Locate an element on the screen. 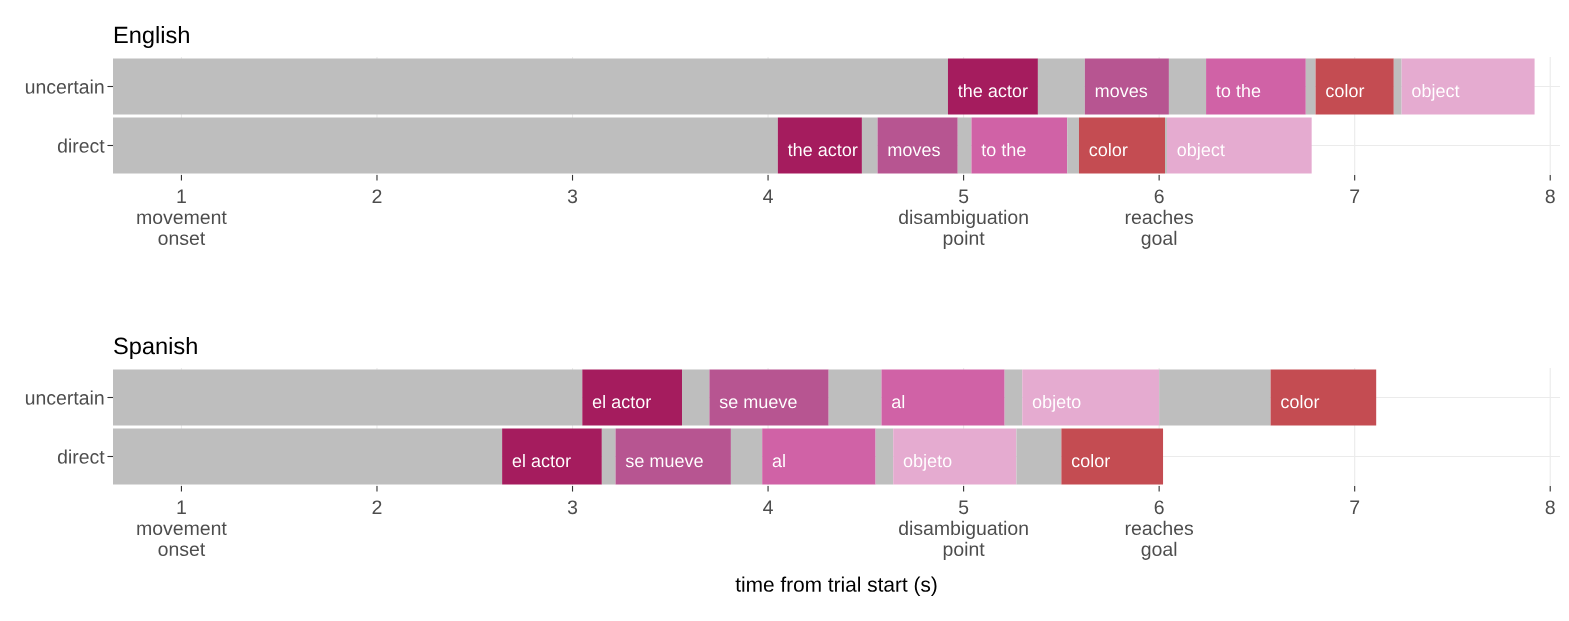  text: object is located at coordinates (1436, 92).